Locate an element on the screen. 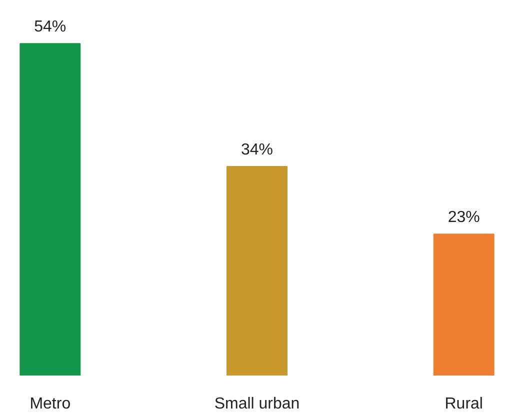  data-label: 34% is located at coordinates (257, 150).